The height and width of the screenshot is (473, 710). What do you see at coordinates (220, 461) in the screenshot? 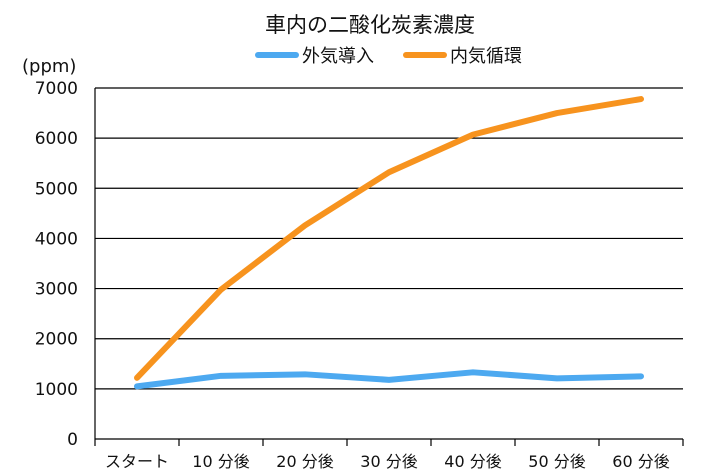
I see `x-tick-label: 10 分後` at bounding box center [220, 461].